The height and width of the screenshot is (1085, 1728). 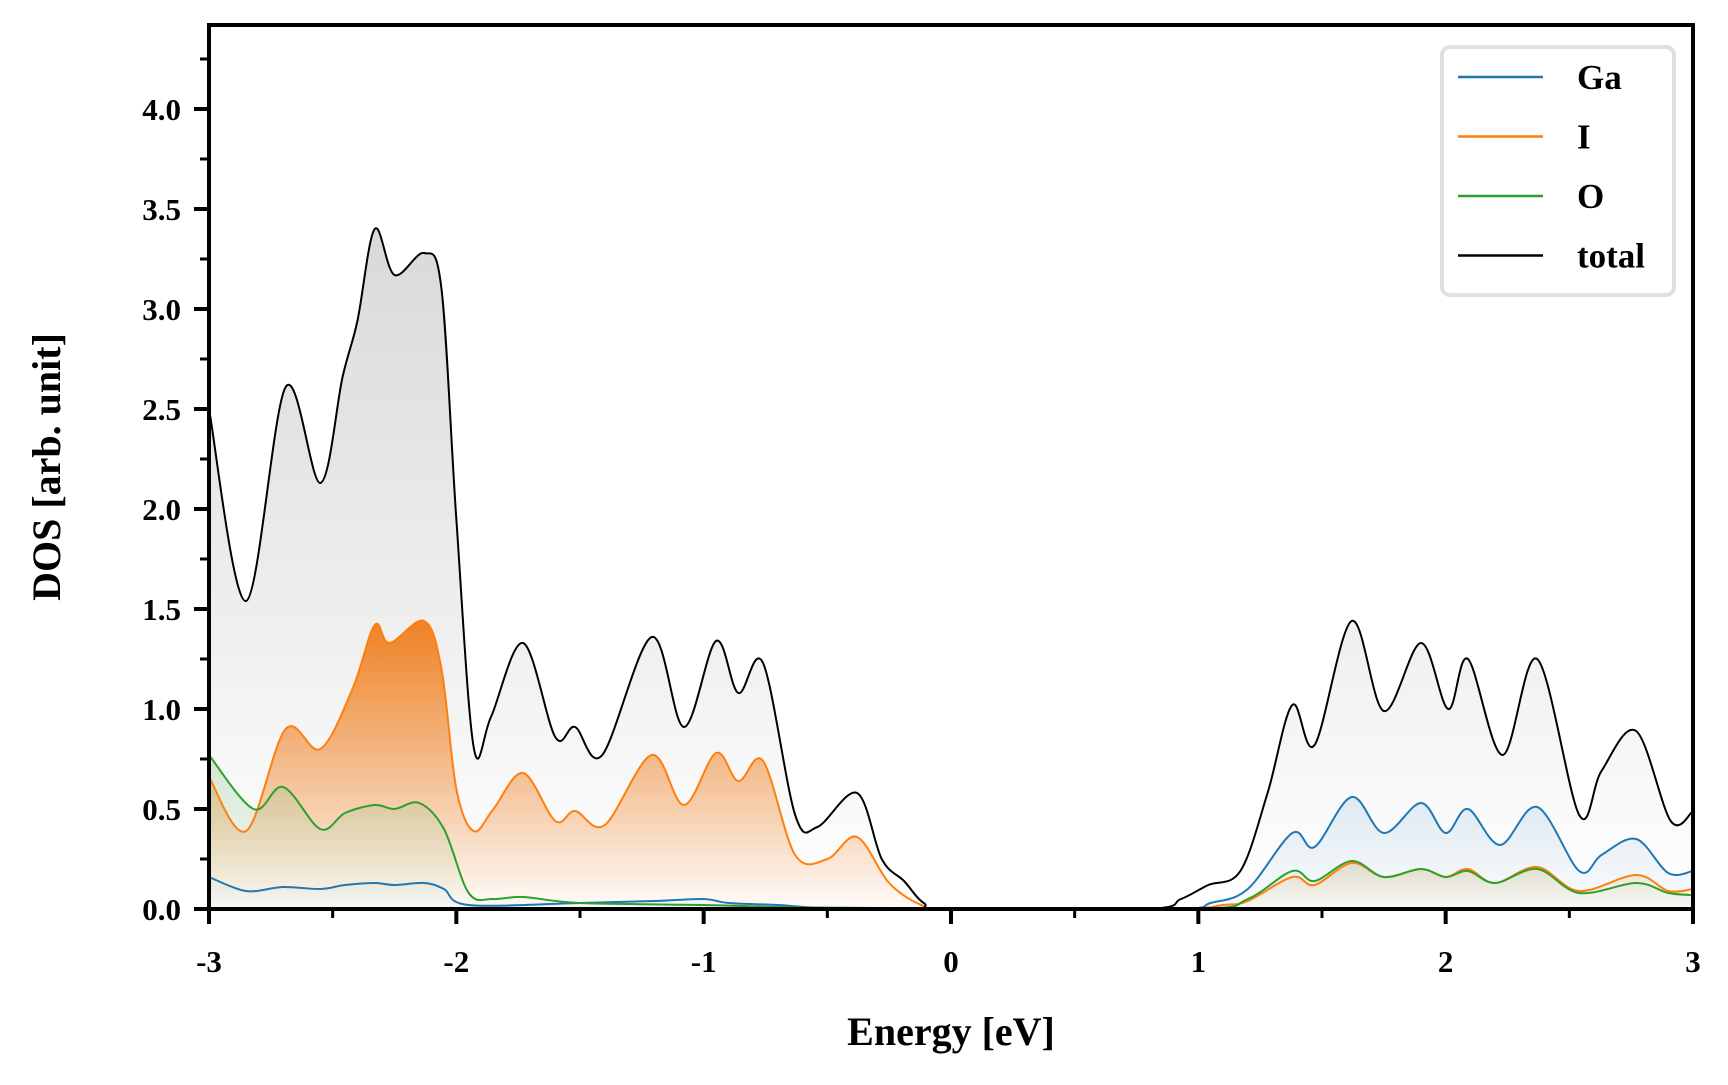 What do you see at coordinates (1446, 961) in the screenshot?
I see `x-tick-label: 2` at bounding box center [1446, 961].